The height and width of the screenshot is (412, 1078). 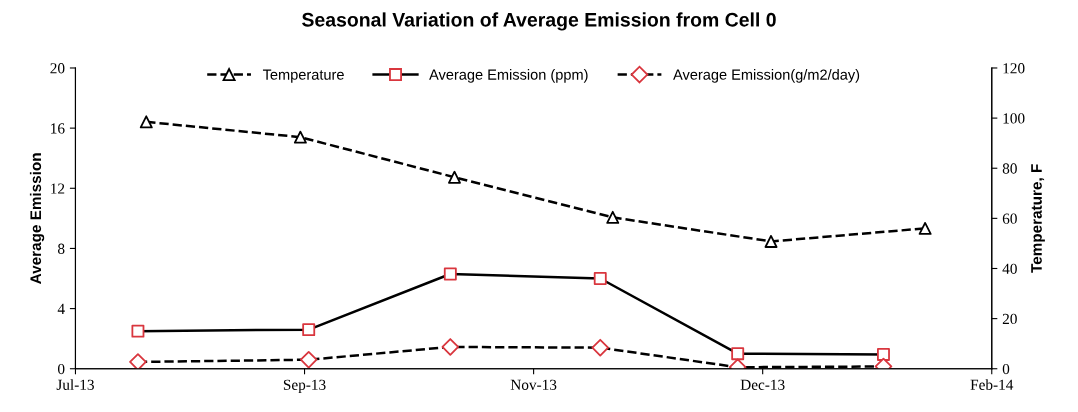 I want to click on y2-tick-label: 100, so click(x=1014, y=118).